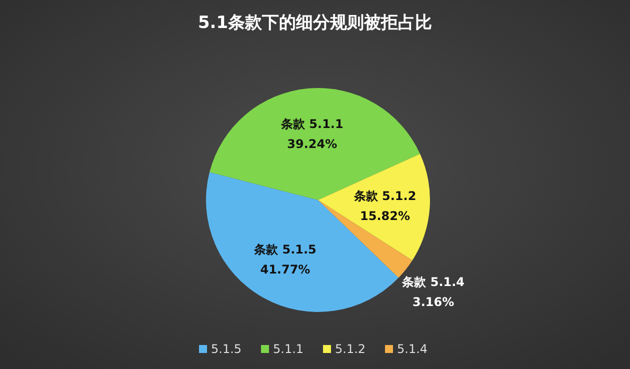 The image size is (630, 369). Describe the element at coordinates (412, 349) in the screenshot. I see `legend-label: 5.1.4` at that location.